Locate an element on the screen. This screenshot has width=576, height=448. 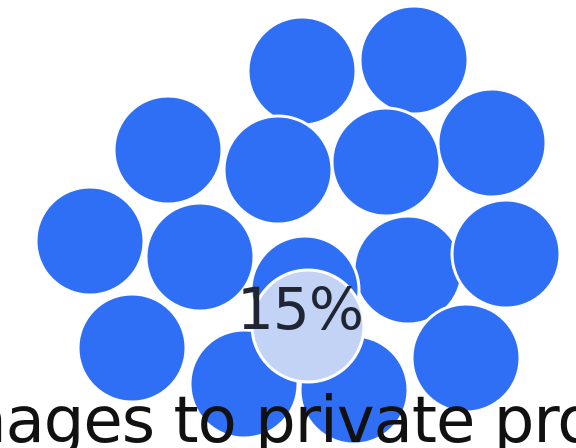
percent-label: 15% is located at coordinates (300, 309).